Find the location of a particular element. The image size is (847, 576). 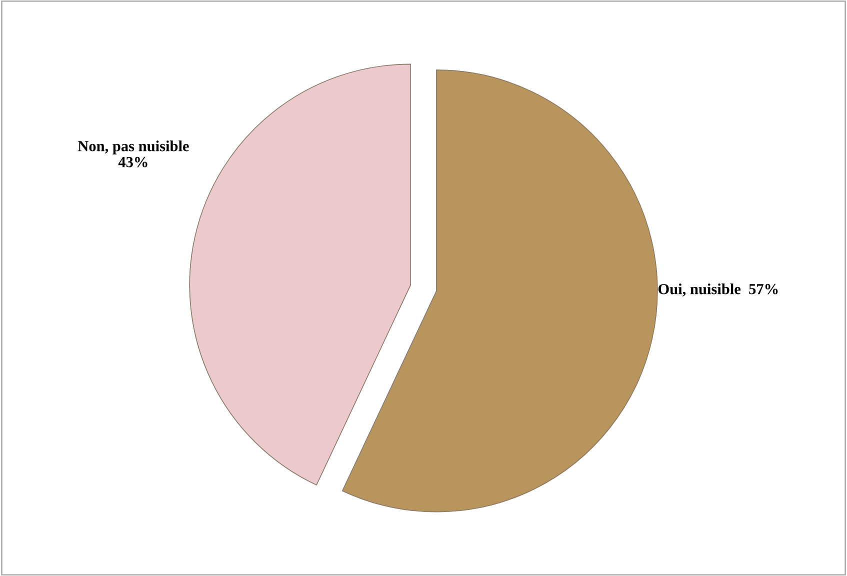

data-label: 43% is located at coordinates (133, 162).